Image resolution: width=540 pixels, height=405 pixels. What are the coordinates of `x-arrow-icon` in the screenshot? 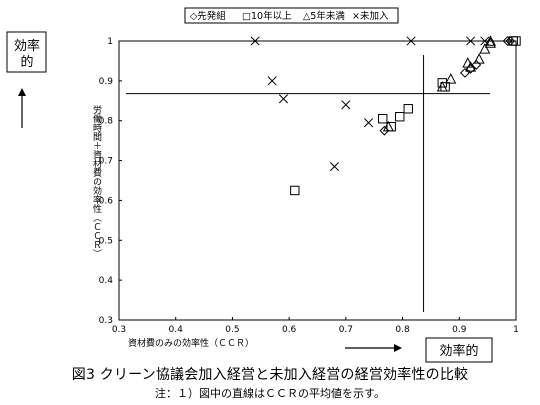 It's located at (398, 348).